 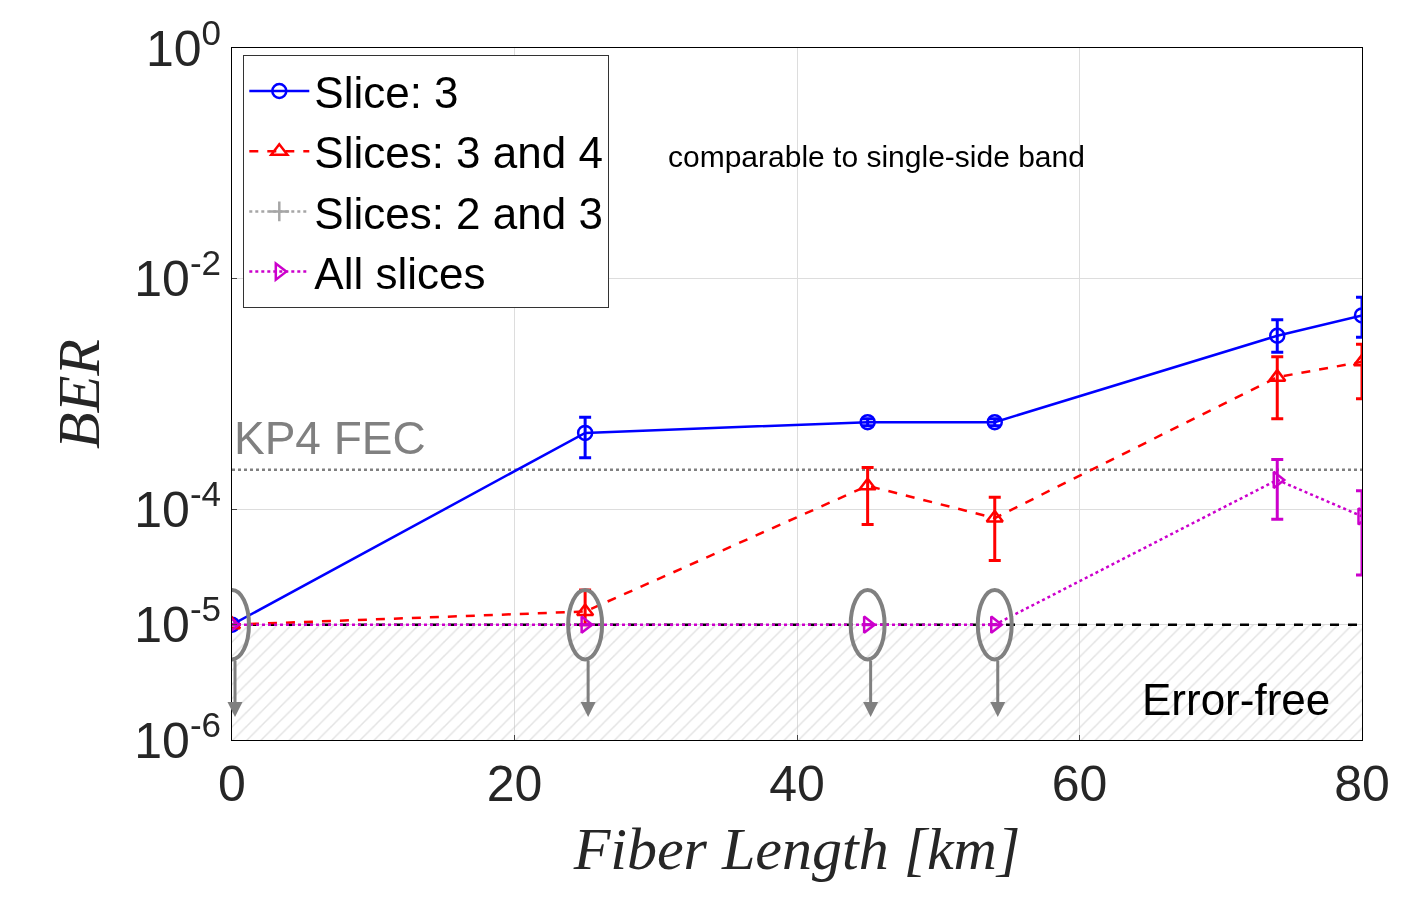 What do you see at coordinates (177, 621) in the screenshot?
I see `y-tick-label: 10$^{-5}$` at bounding box center [177, 621].